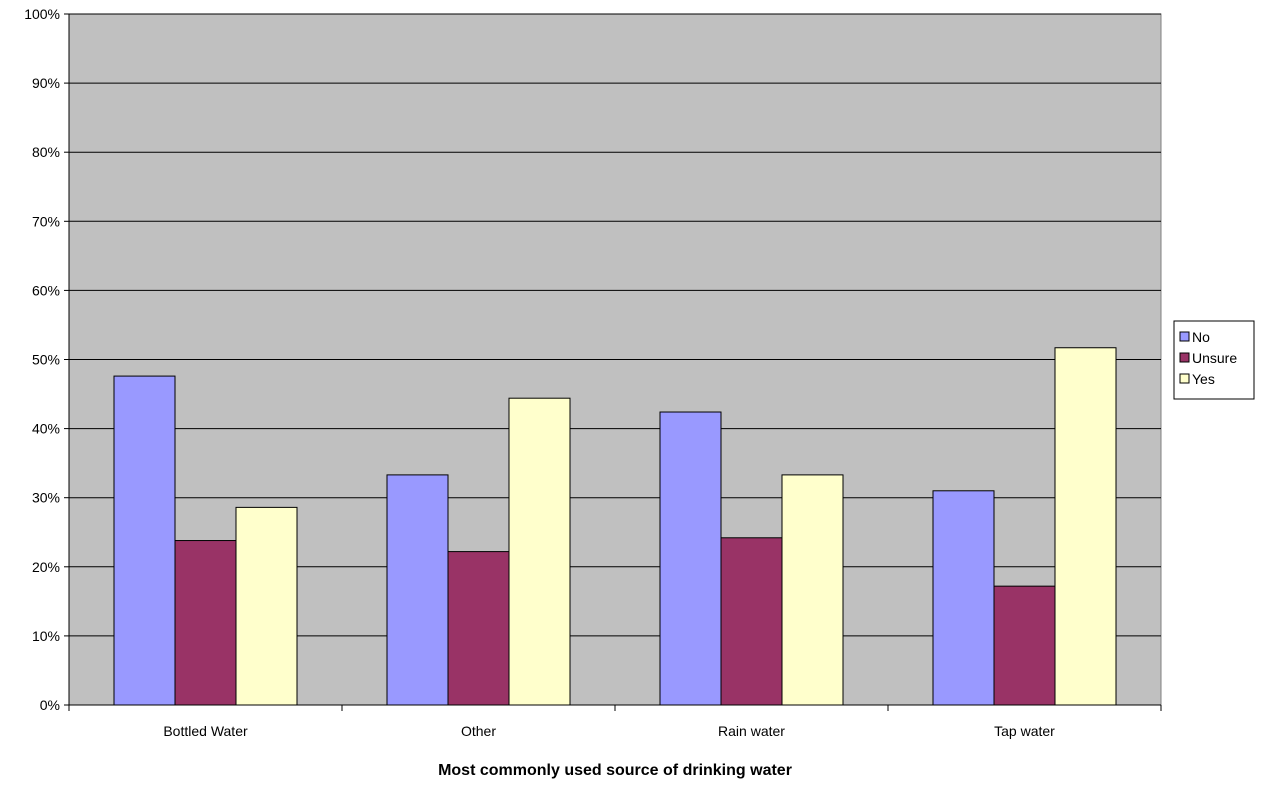 The width and height of the screenshot is (1262, 809). Describe the element at coordinates (42, 14) in the screenshot. I see `y-tick-label: 100%` at that location.